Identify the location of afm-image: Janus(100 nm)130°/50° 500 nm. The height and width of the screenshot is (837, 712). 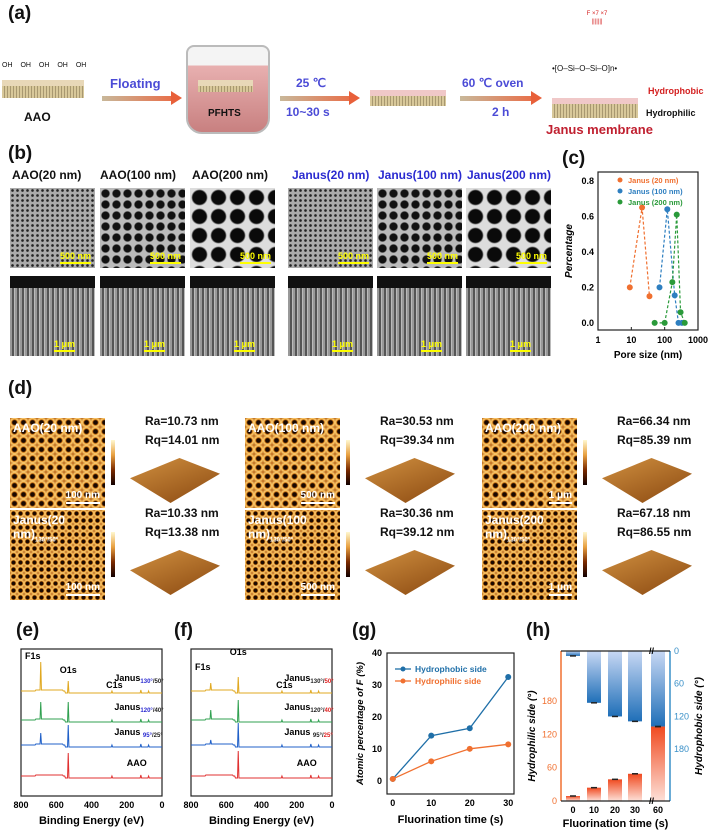
(292, 555).